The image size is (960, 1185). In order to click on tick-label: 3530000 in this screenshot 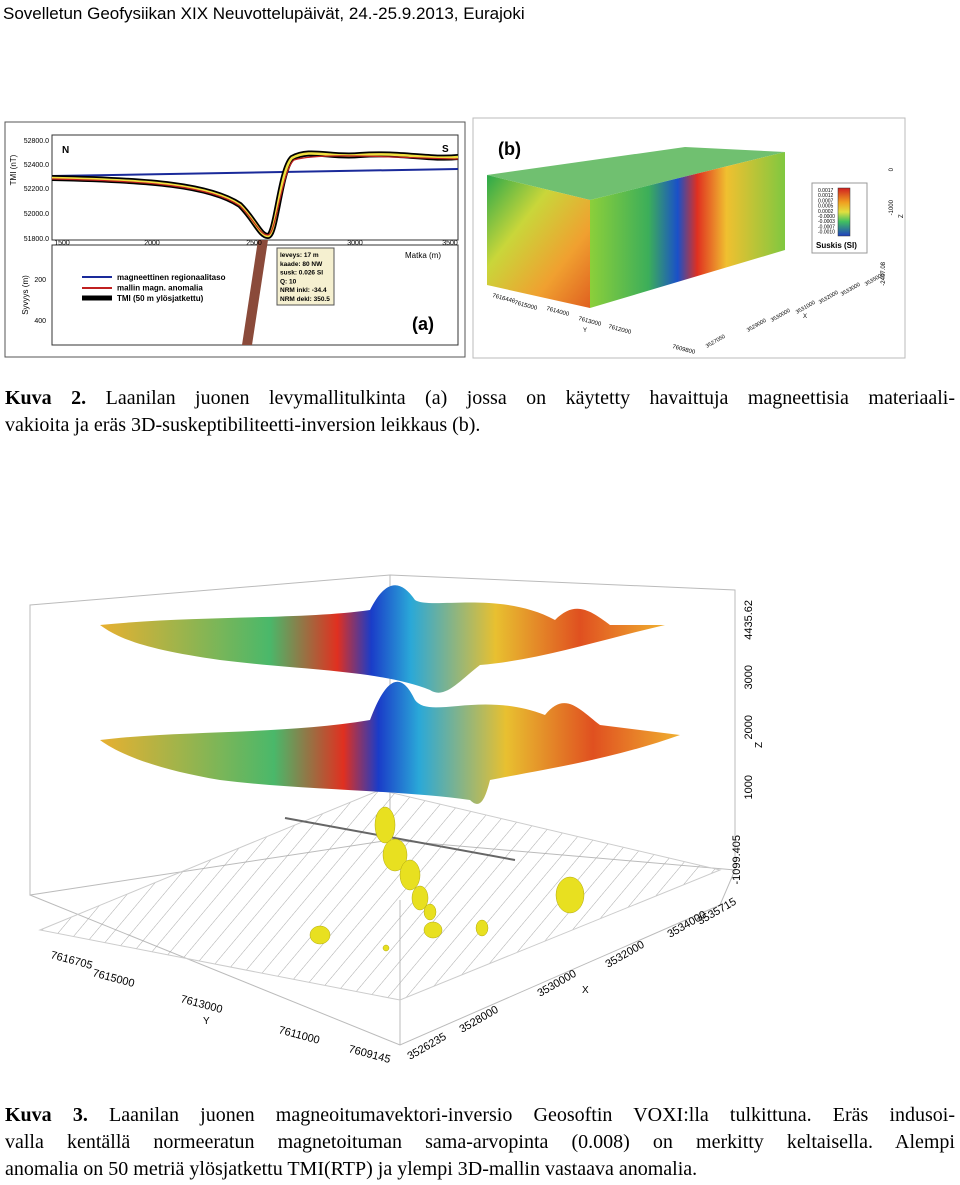, I will do `click(557, 984)`.